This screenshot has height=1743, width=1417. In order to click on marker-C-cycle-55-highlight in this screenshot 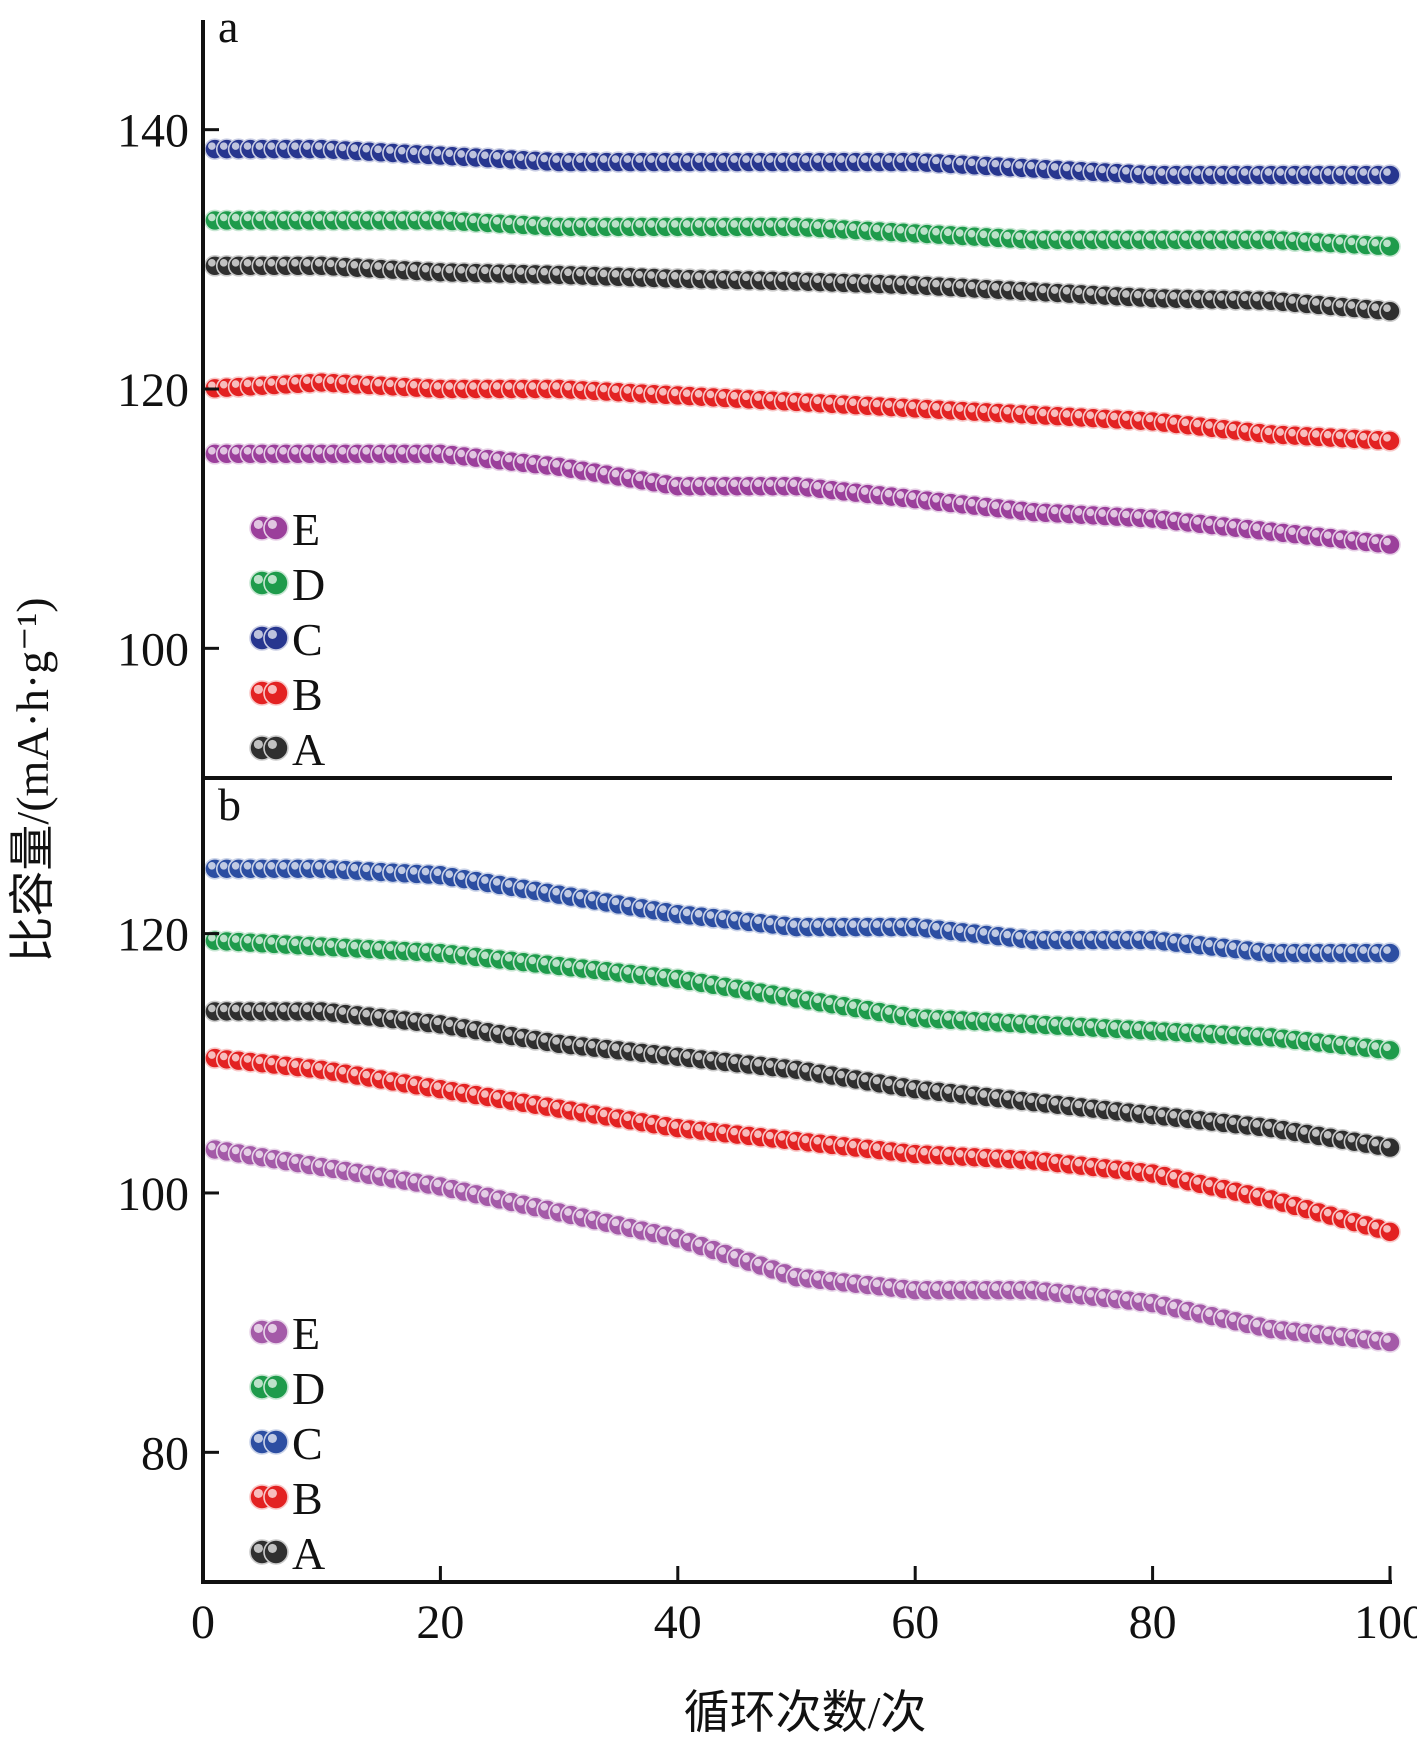, I will do `click(853, 159)`.